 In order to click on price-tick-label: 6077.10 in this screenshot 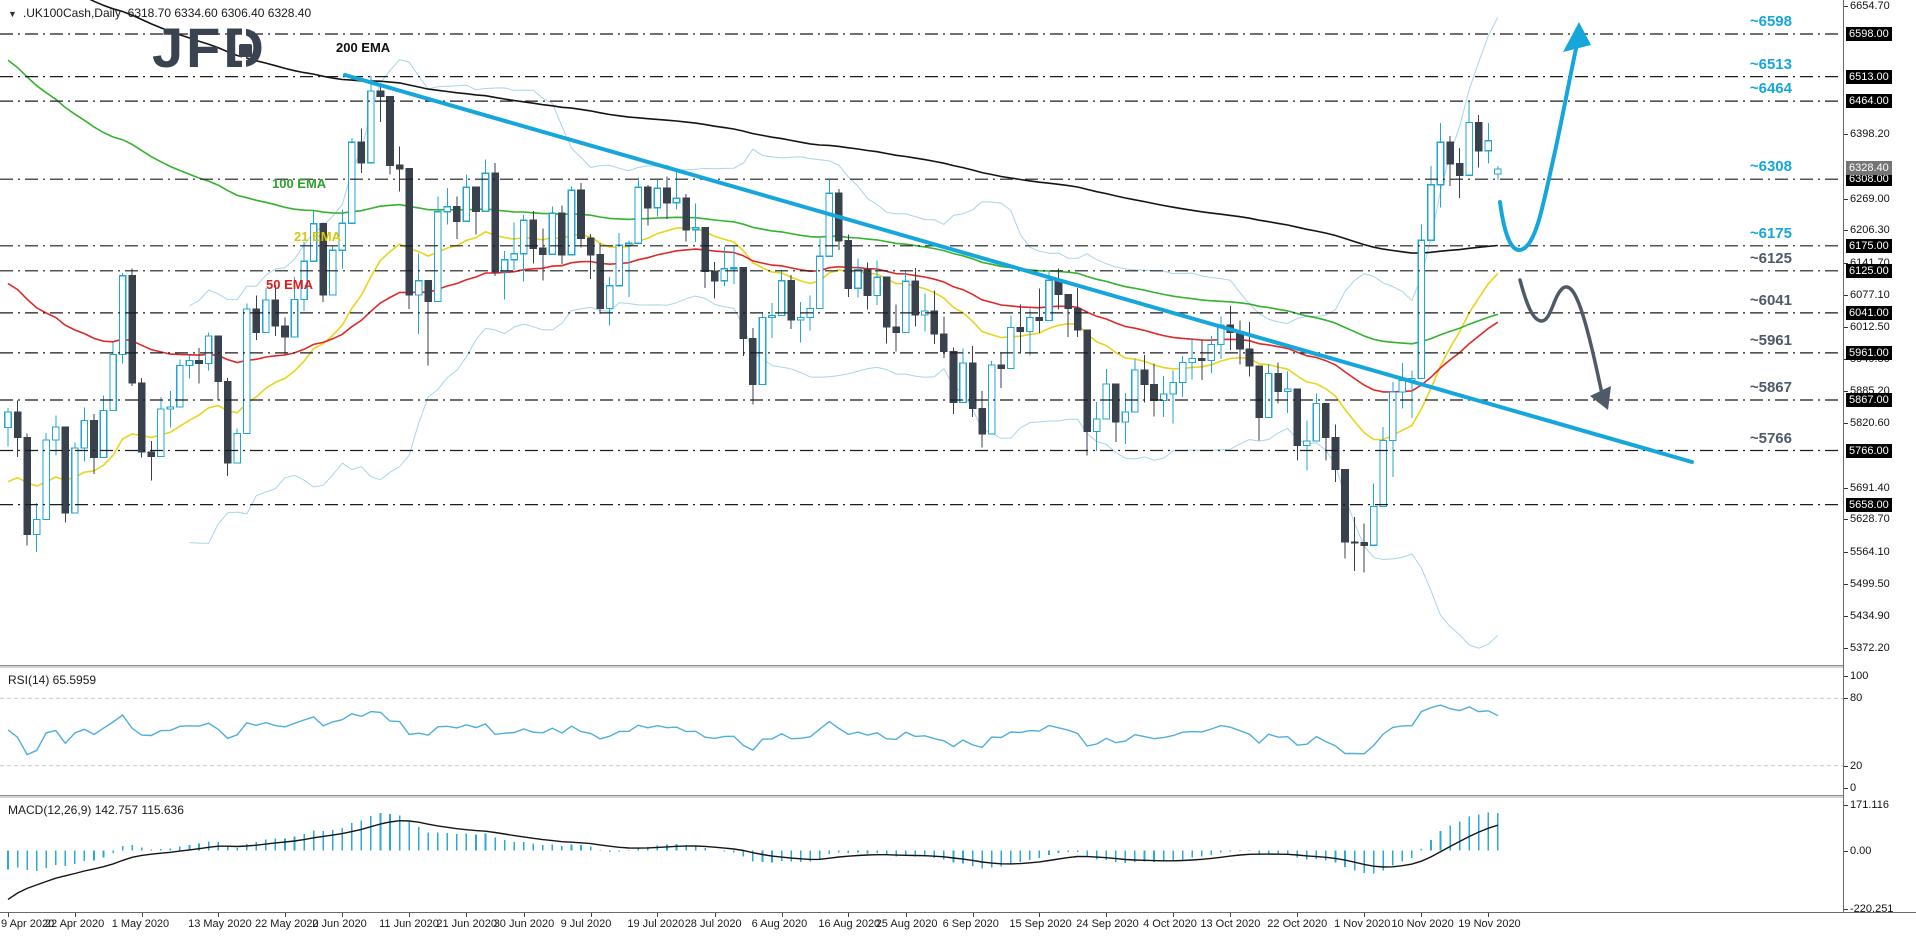, I will do `click(1870, 294)`.